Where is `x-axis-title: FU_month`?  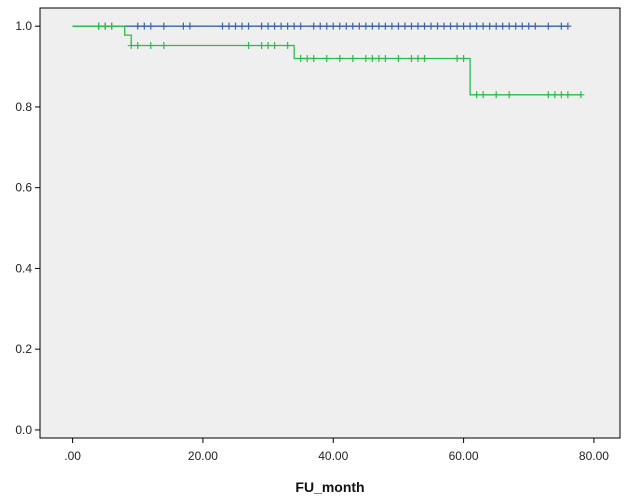
x-axis-title: FU_month is located at coordinates (329, 487).